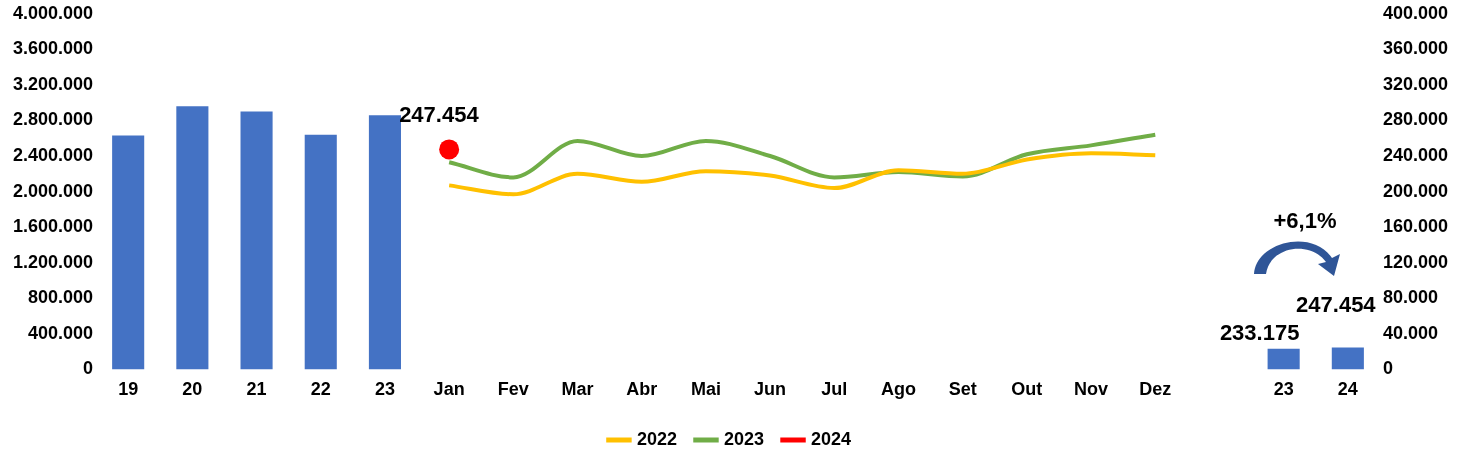 This screenshot has width=1481, height=459. Describe the element at coordinates (449, 389) in the screenshot. I see `x-tick-label: Jan` at that location.